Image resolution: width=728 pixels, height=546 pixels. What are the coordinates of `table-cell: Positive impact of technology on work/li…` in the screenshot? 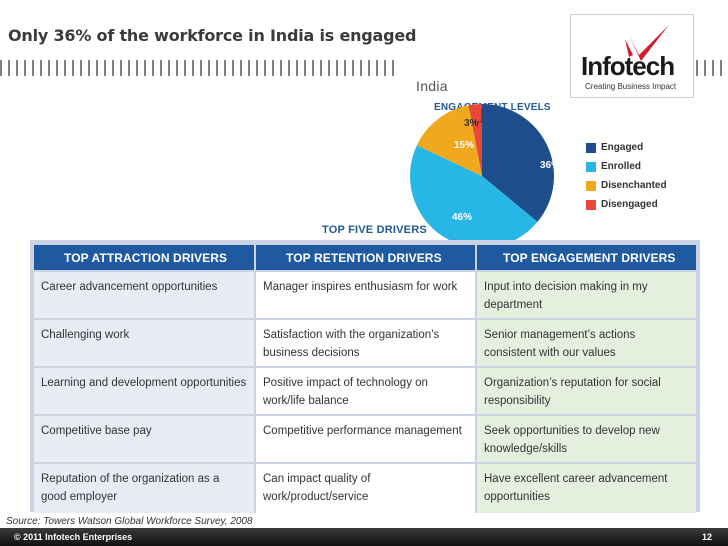 It's located at (366, 390).